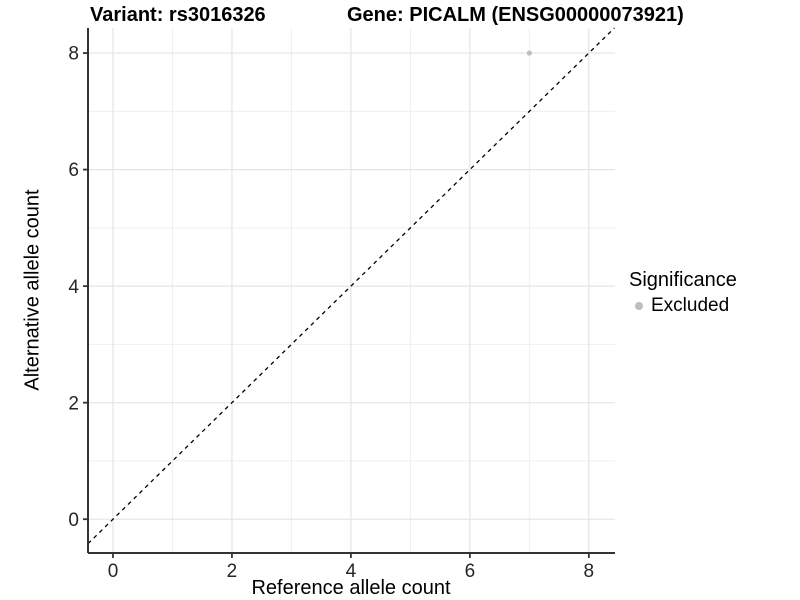 The height and width of the screenshot is (600, 800). I want to click on x-tick-label: 2, so click(232, 571).